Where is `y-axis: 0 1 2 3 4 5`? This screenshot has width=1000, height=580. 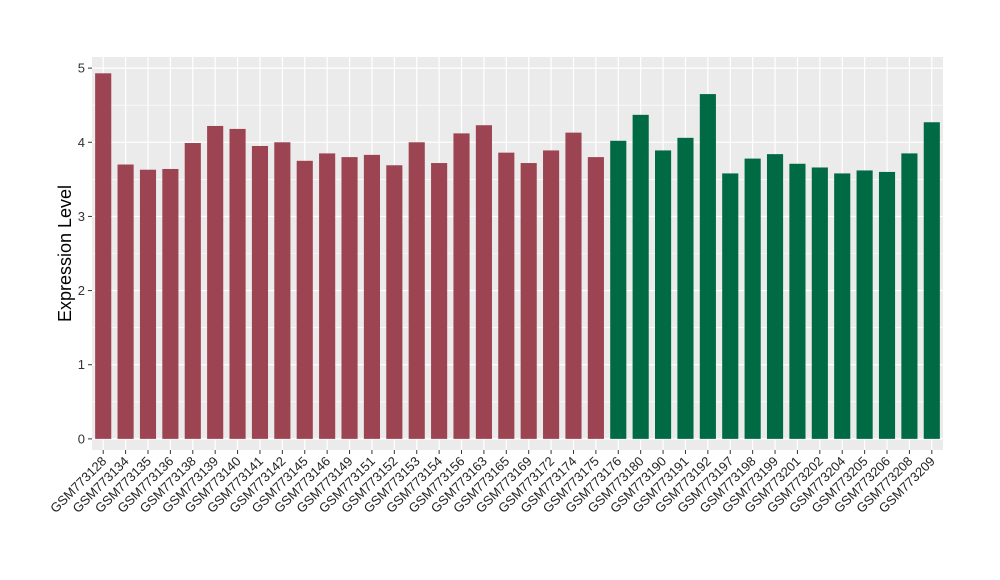 y-axis: 0 1 2 3 4 5 is located at coordinates (85, 253).